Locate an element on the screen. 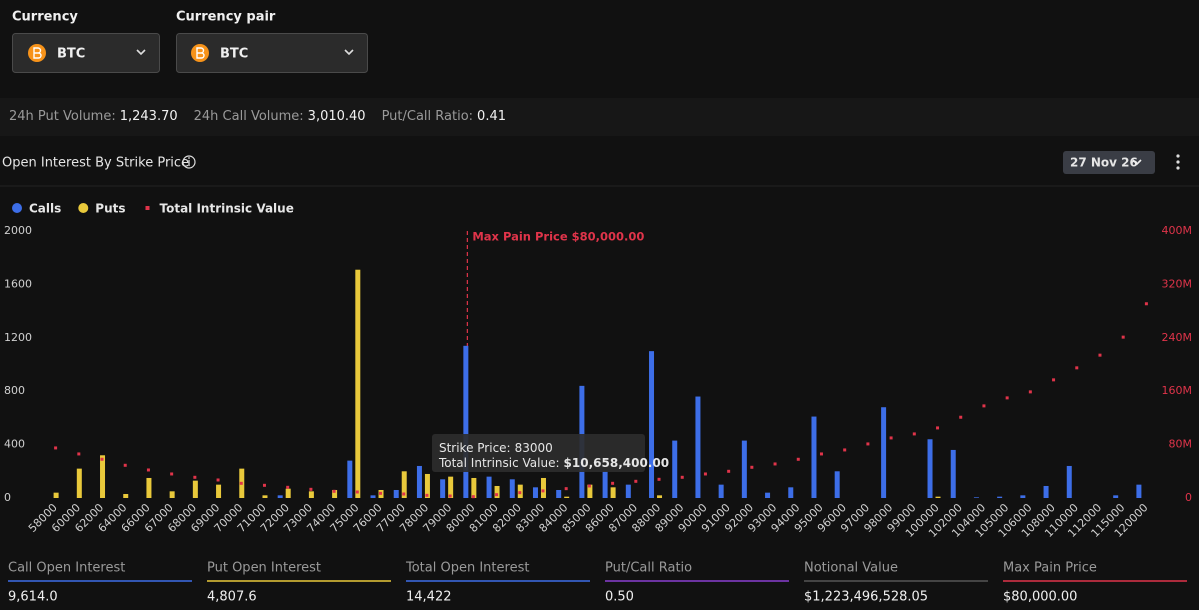  tooltip-value: $10,658,400.00 is located at coordinates (617, 463).